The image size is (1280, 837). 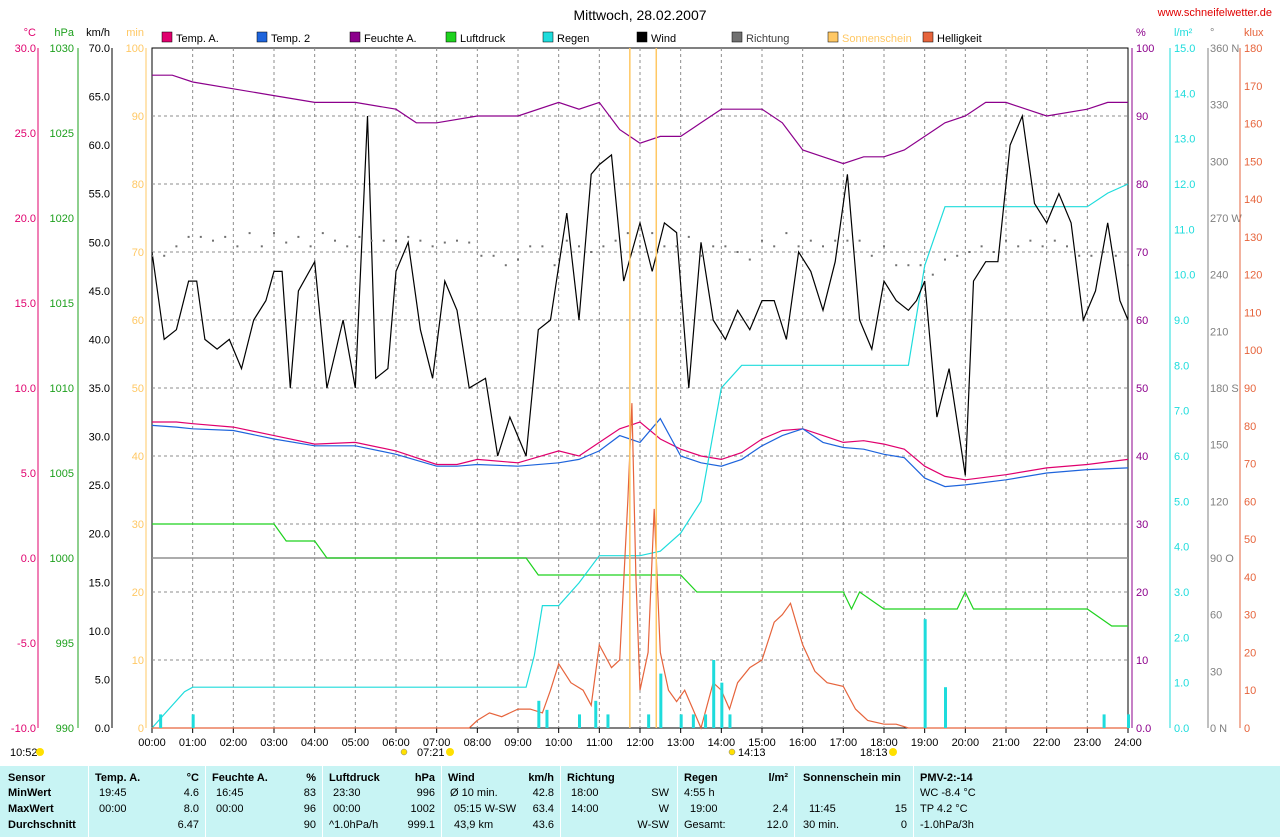 What do you see at coordinates (99, 49) in the screenshot?
I see `wind-tick-label: 70.0` at bounding box center [99, 49].